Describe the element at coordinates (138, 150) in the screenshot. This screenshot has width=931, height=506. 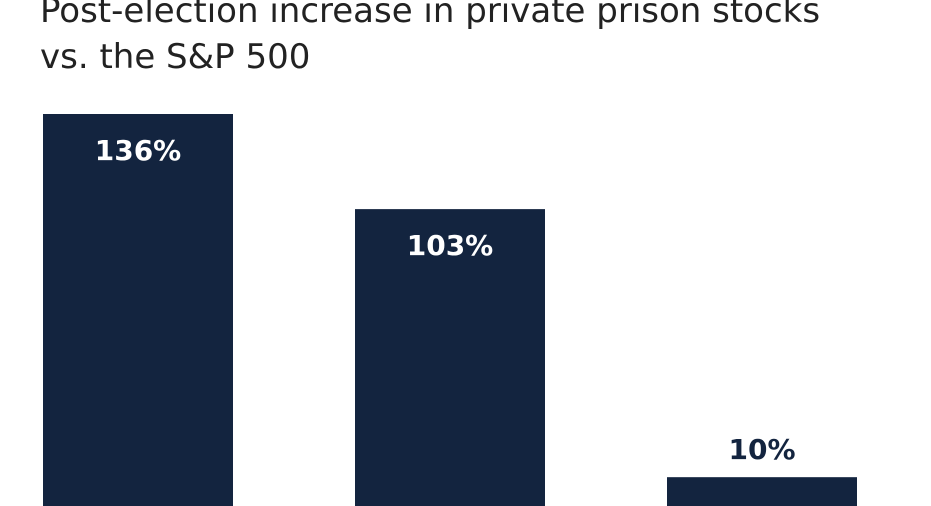
I see `bar-1-value-label: 136%` at that location.